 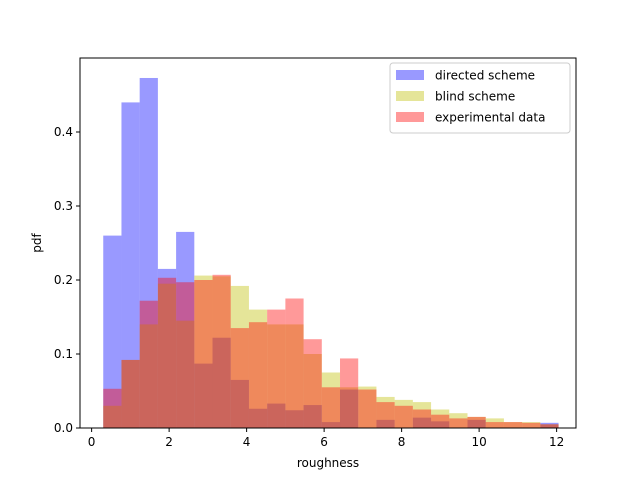 I want to click on x-tick-label: 6, so click(x=324, y=442).